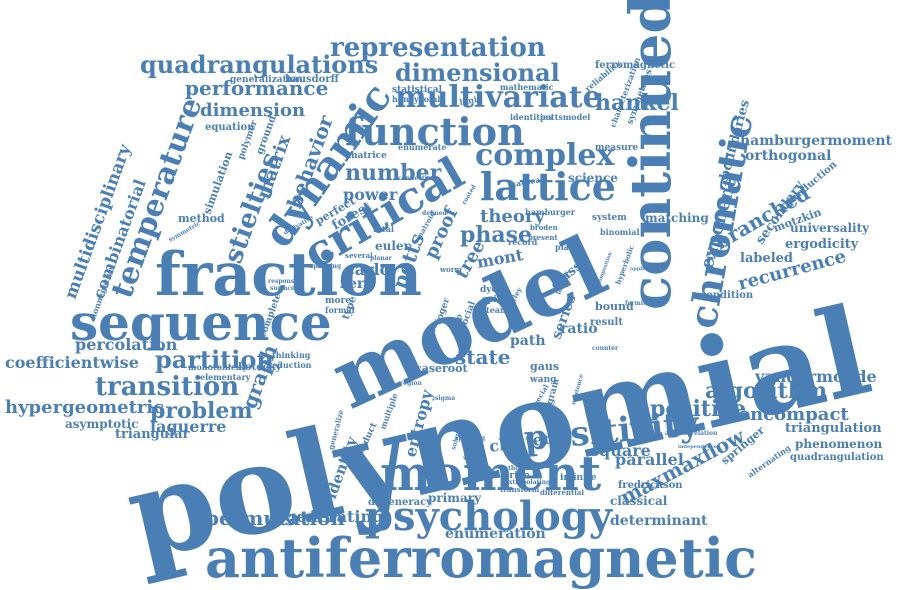 This screenshot has width=900, height=590. I want to click on word-fredrickson: fredrickson, so click(650, 485).